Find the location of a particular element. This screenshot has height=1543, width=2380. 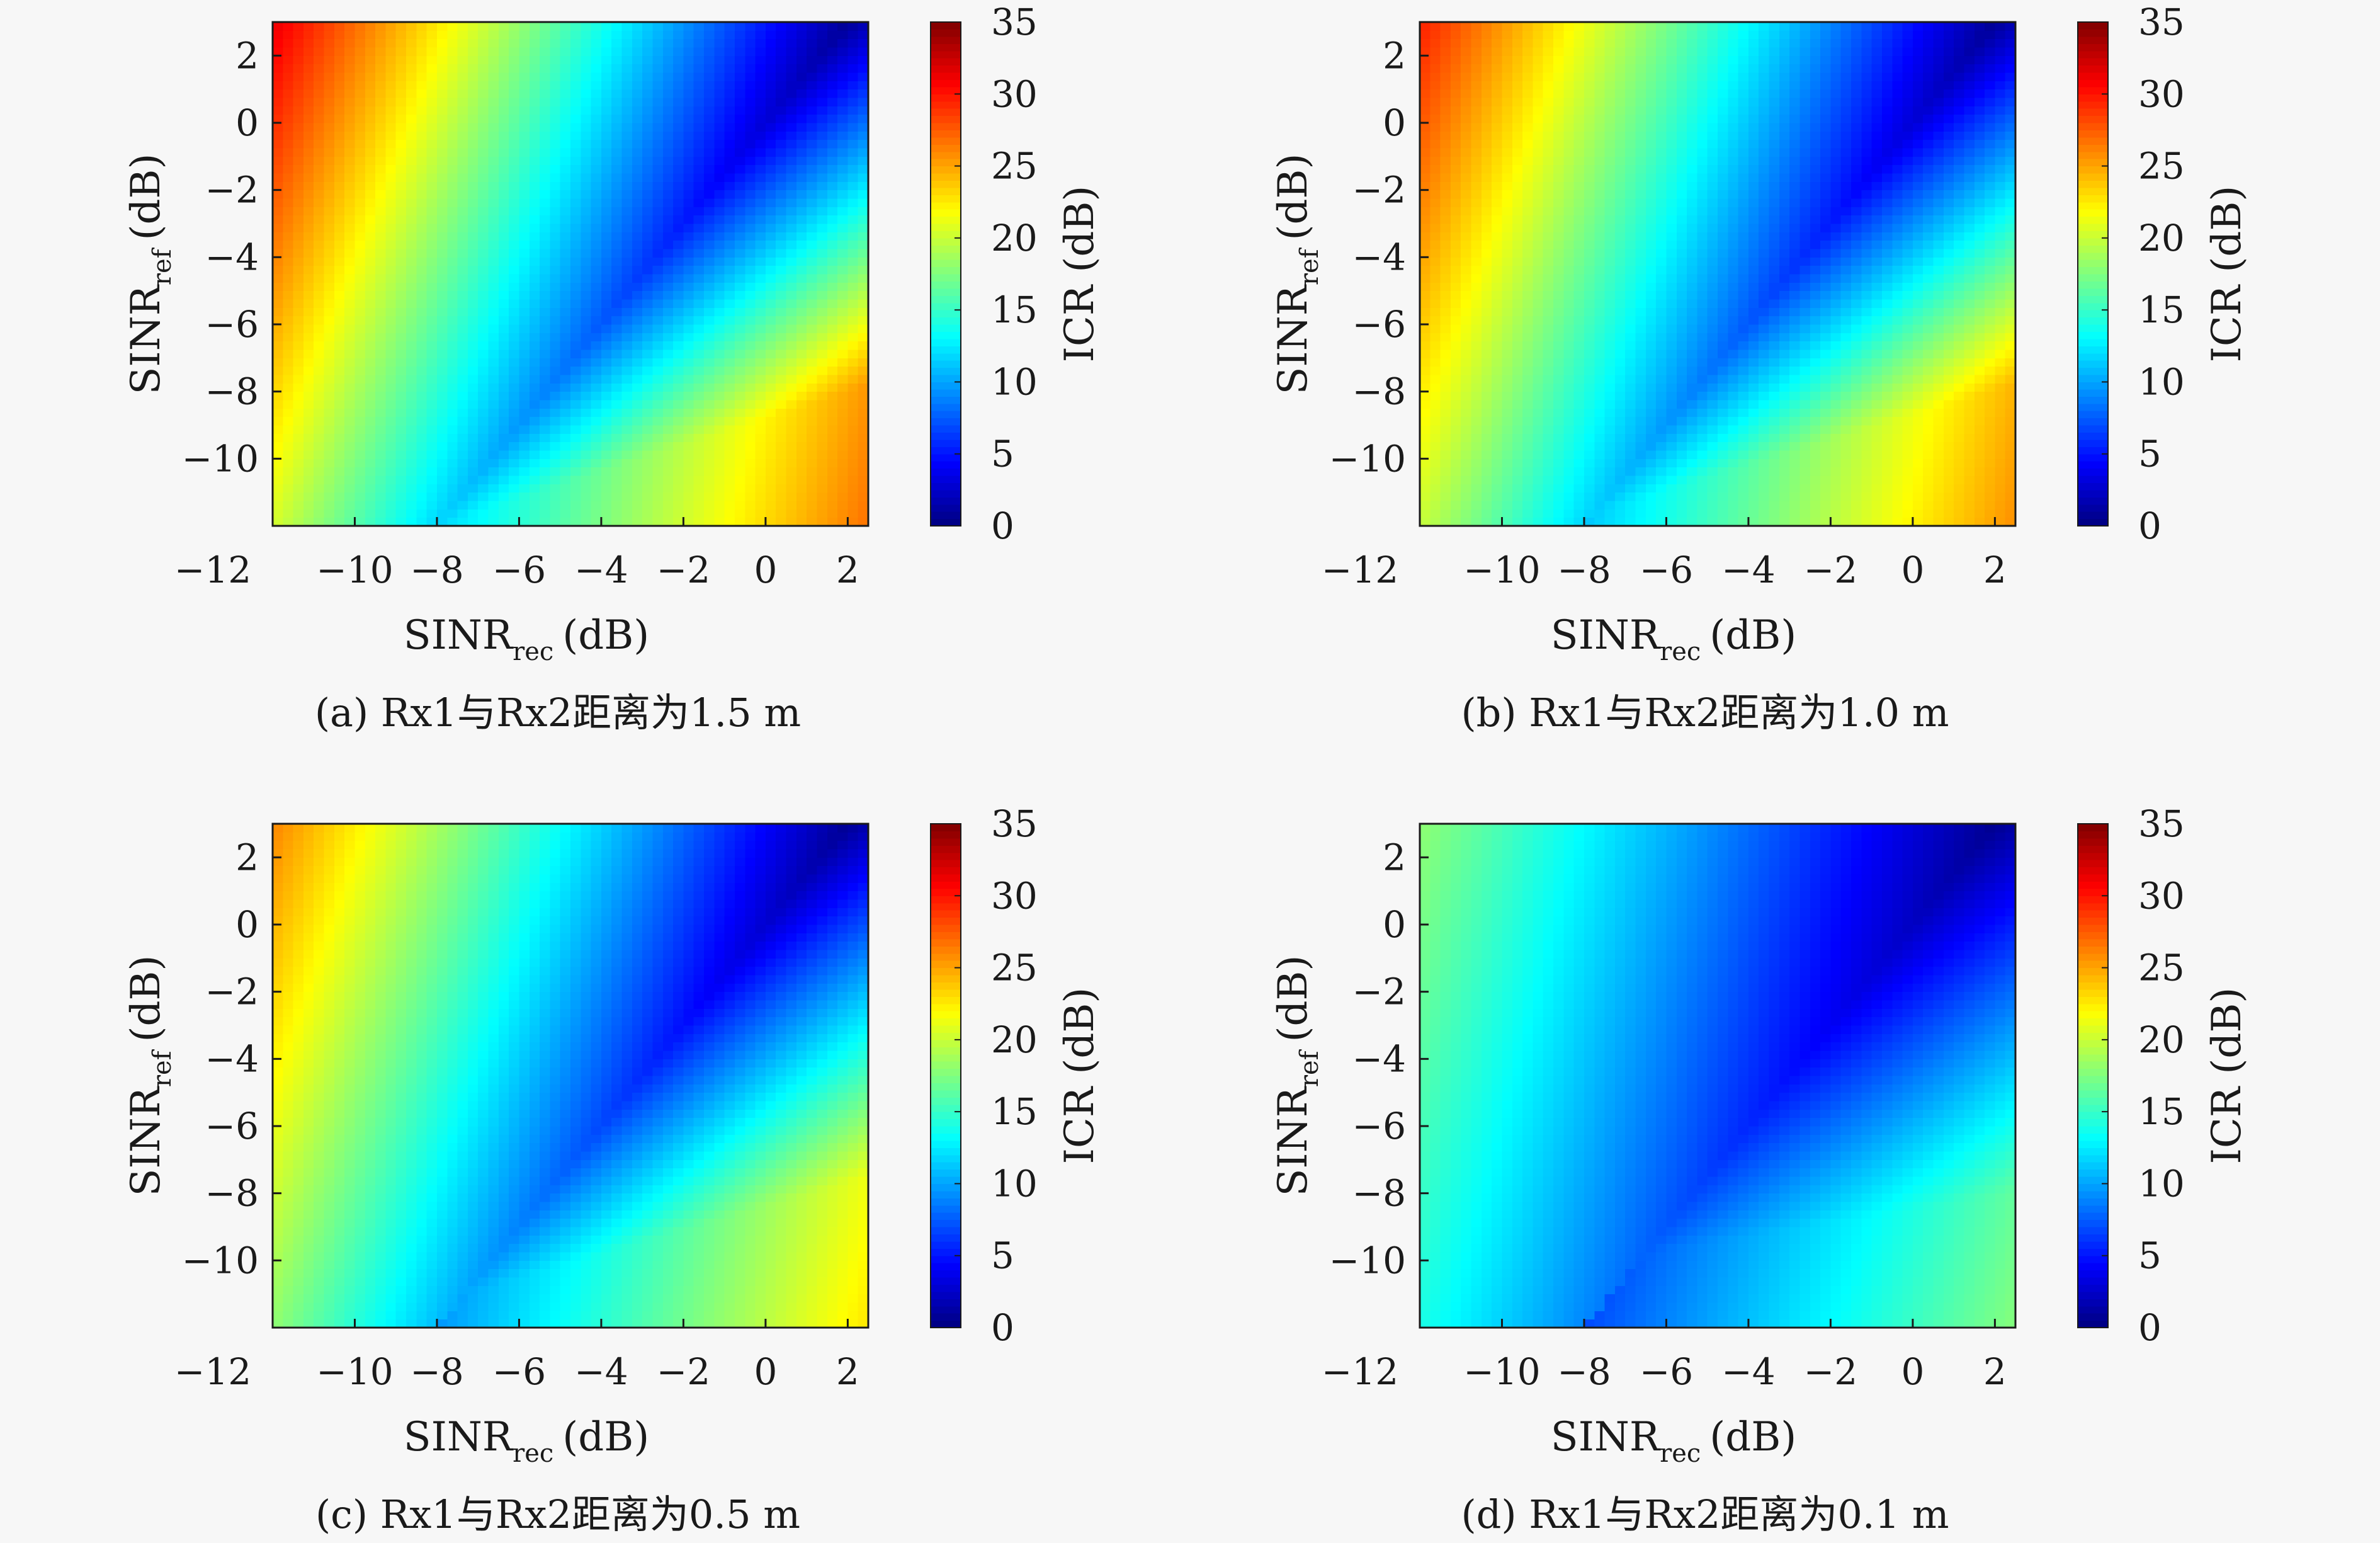

y-axis-label-unit: (dB) is located at coordinates (146, 197).